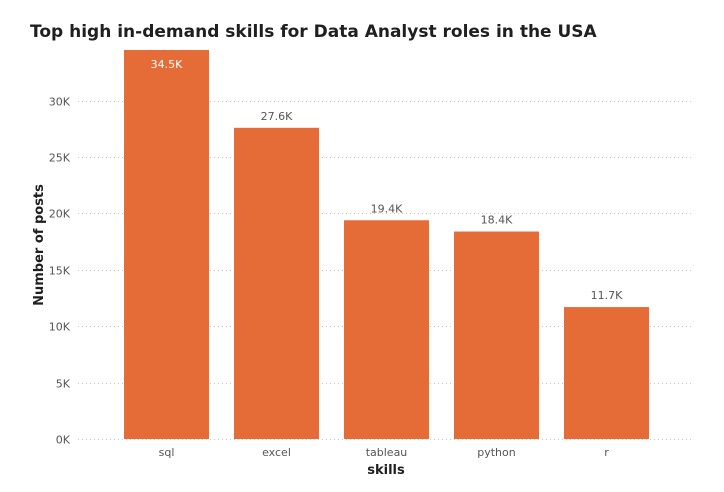 The width and height of the screenshot is (724, 492). I want to click on x-tick-label-tableau: tableau, so click(387, 452).